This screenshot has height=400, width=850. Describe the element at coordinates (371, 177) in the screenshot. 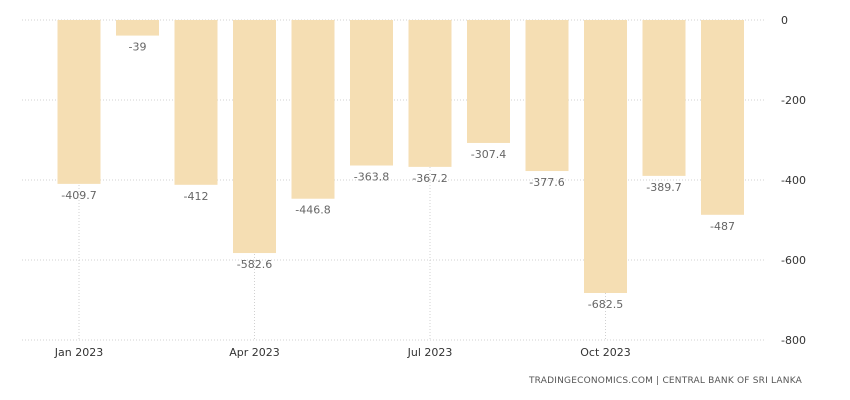

I see `data-label: -363.8` at that location.